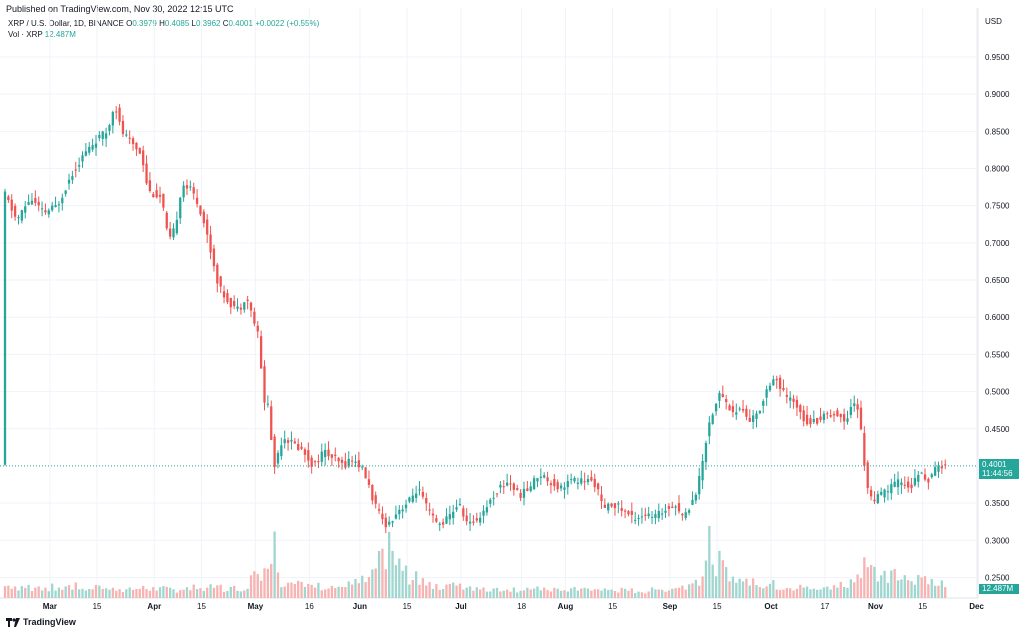 The height and width of the screenshot is (633, 1024). Describe the element at coordinates (997, 57) in the screenshot. I see `y-tick-label: 0.9500` at that location.